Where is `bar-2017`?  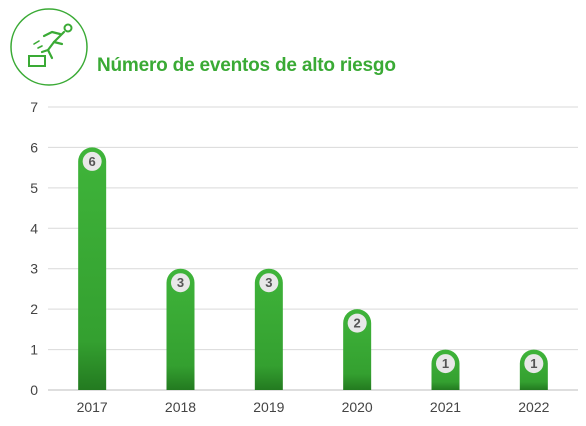 bar-2017 is located at coordinates (92, 268).